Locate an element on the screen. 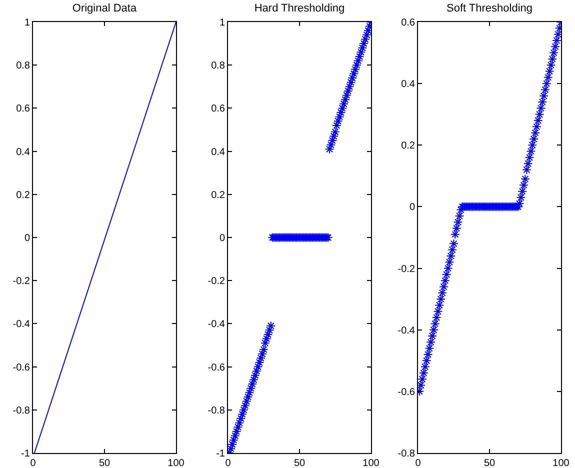  chart-title: Hard Thresholding is located at coordinates (299, 8).